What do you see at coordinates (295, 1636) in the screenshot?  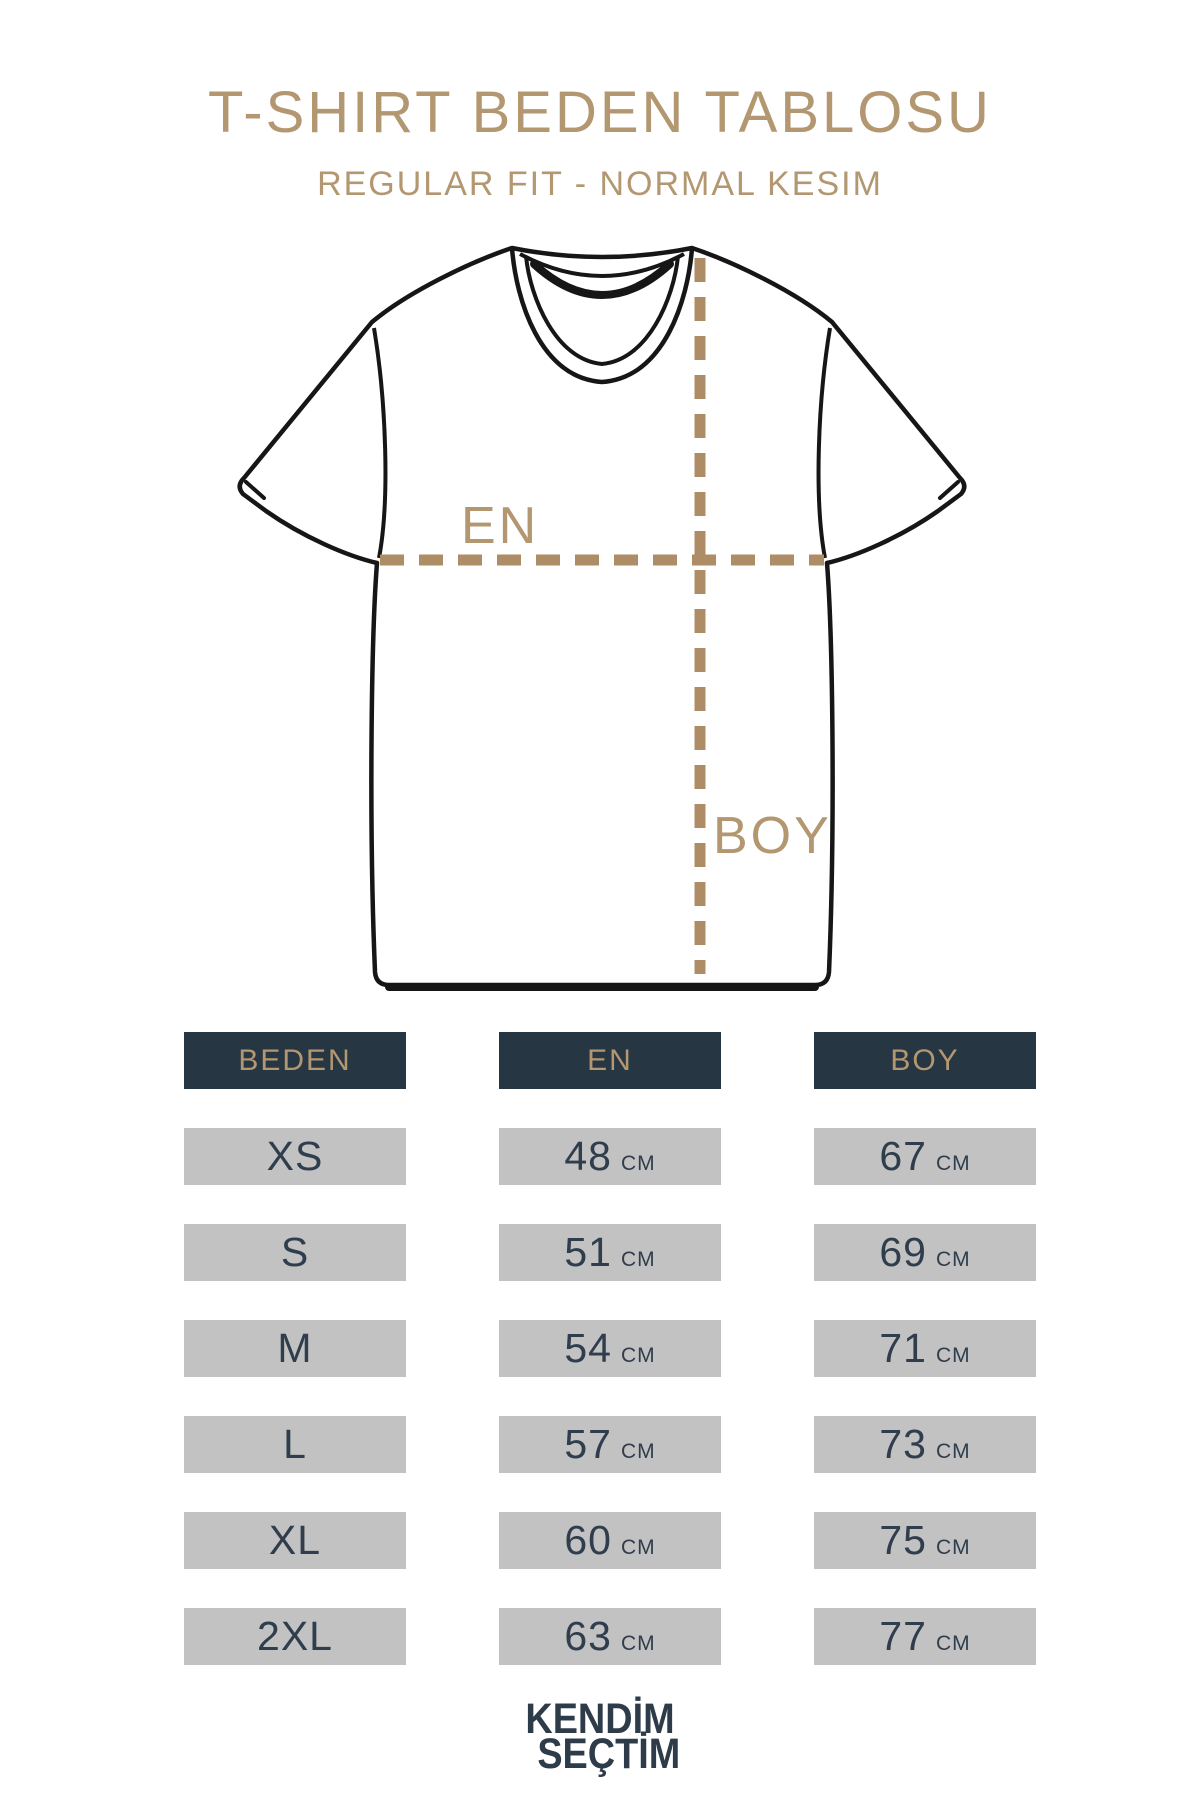 I see `size-cell: 2XL` at bounding box center [295, 1636].